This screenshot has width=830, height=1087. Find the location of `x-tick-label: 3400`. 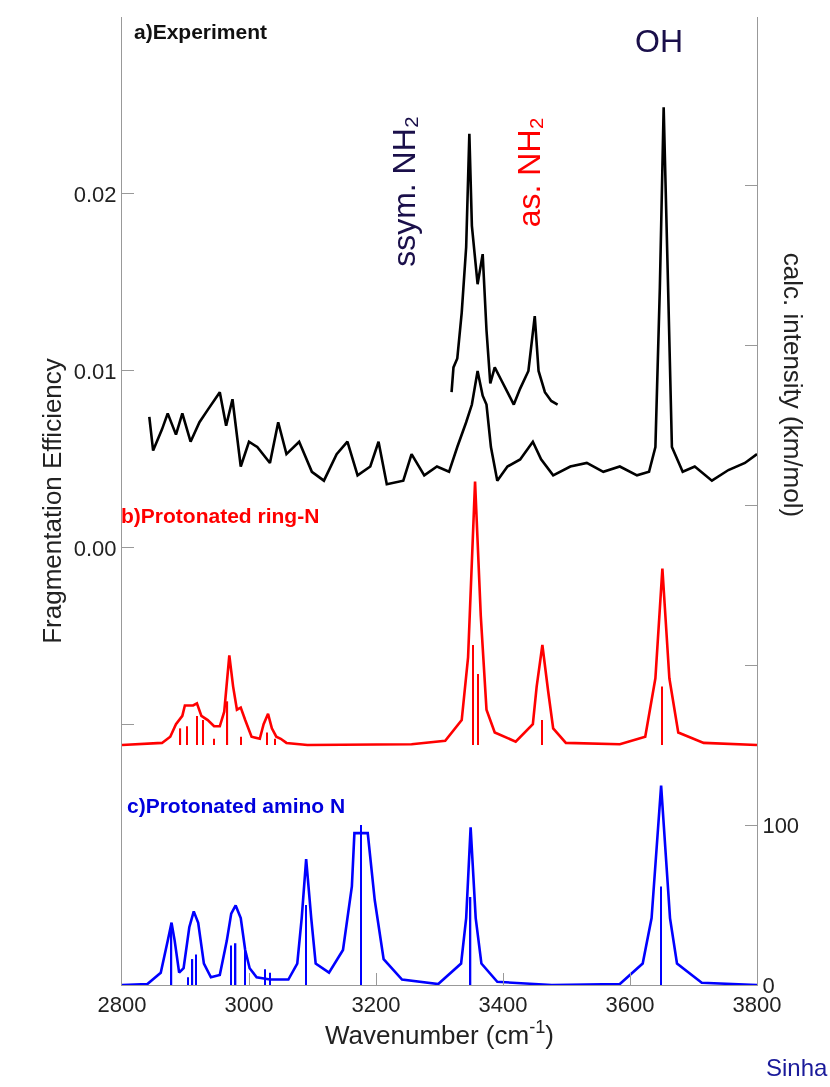

x-tick-label: 3400 is located at coordinates (503, 1005).